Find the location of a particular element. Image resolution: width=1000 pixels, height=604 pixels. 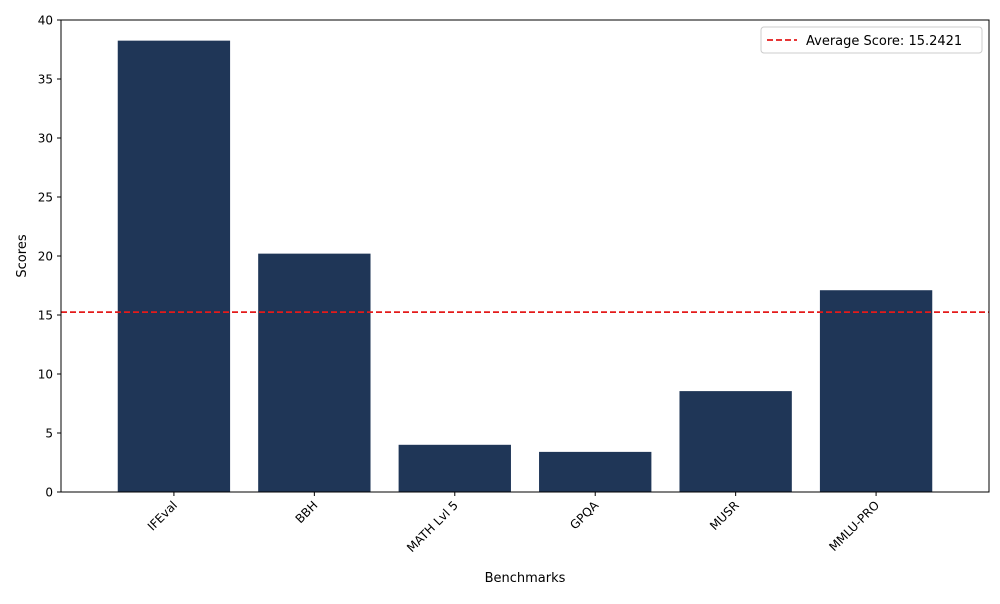

x-axis-ticks: IFEval BBH MATH Lvl 5 GPQA MUSR MMLU-PRO is located at coordinates (513, 523).